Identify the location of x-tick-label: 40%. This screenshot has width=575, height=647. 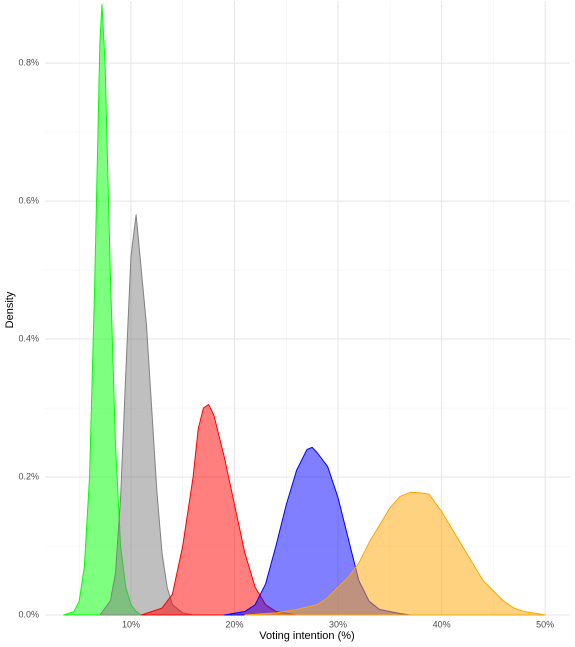
(442, 624).